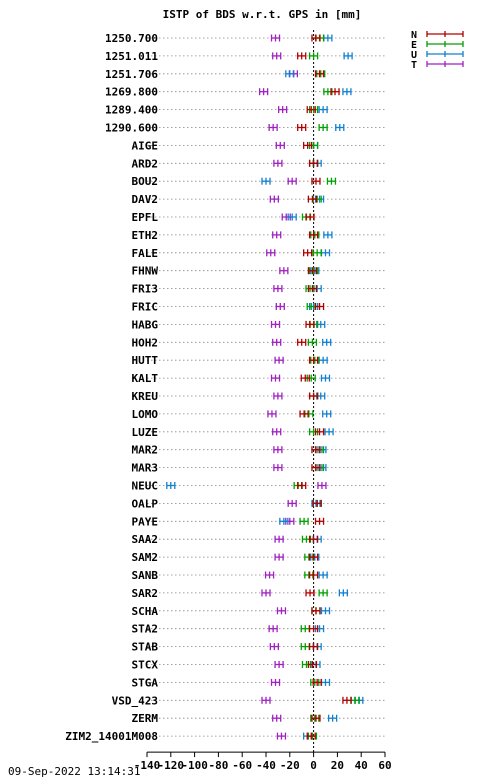 This screenshot has height=780, width=480. What do you see at coordinates (328, 235) in the screenshot?
I see `marker-U-ETH2` at bounding box center [328, 235].